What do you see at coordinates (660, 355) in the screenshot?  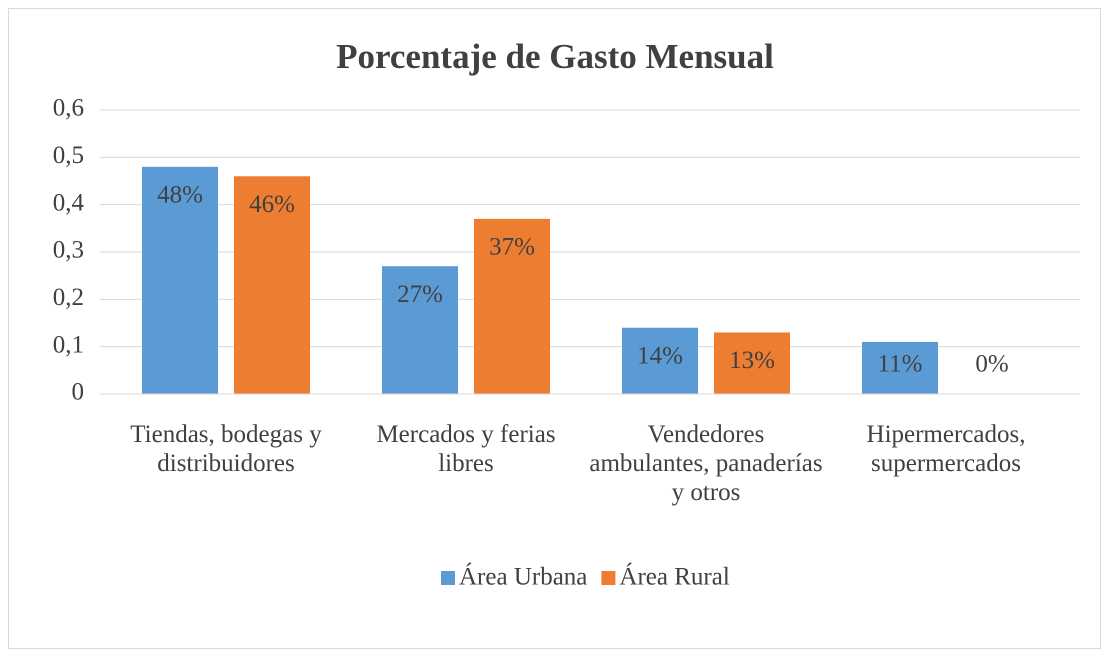 I see `data-label: 14%` at bounding box center [660, 355].